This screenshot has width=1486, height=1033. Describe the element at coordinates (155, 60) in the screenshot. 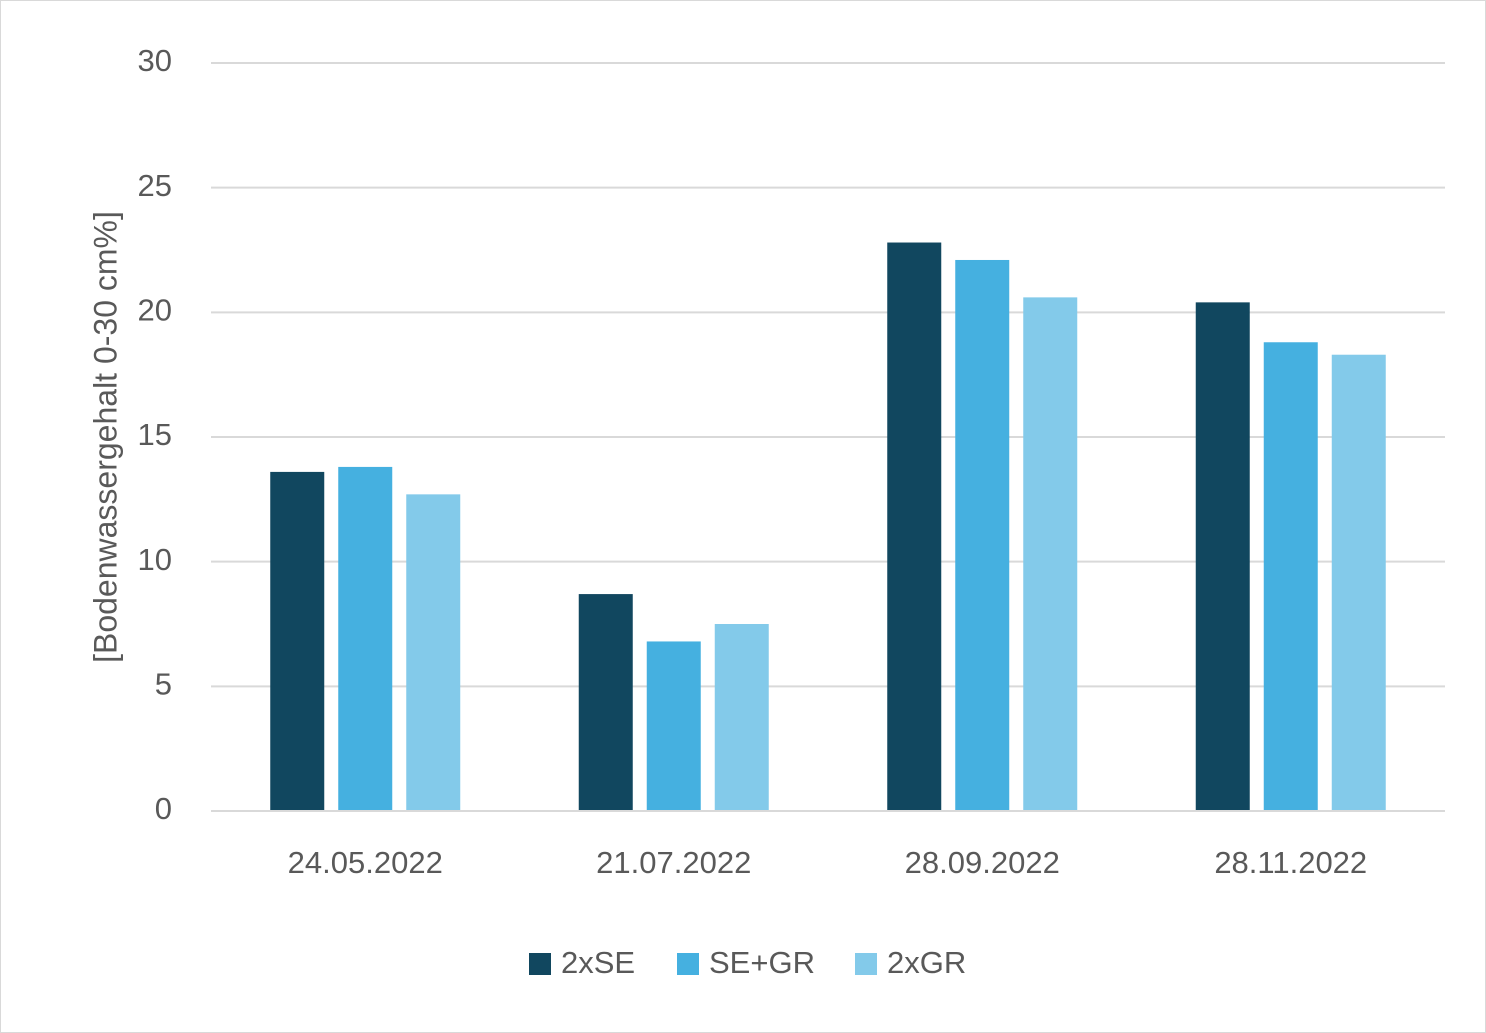

I see `y-tick-label: 30` at that location.